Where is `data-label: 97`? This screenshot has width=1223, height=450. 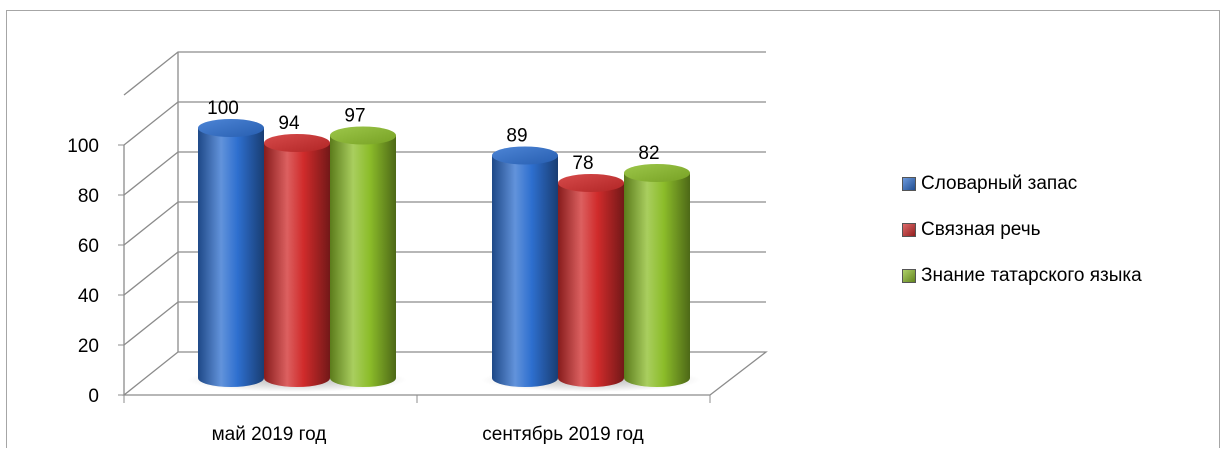
data-label: 97 is located at coordinates (354, 116).